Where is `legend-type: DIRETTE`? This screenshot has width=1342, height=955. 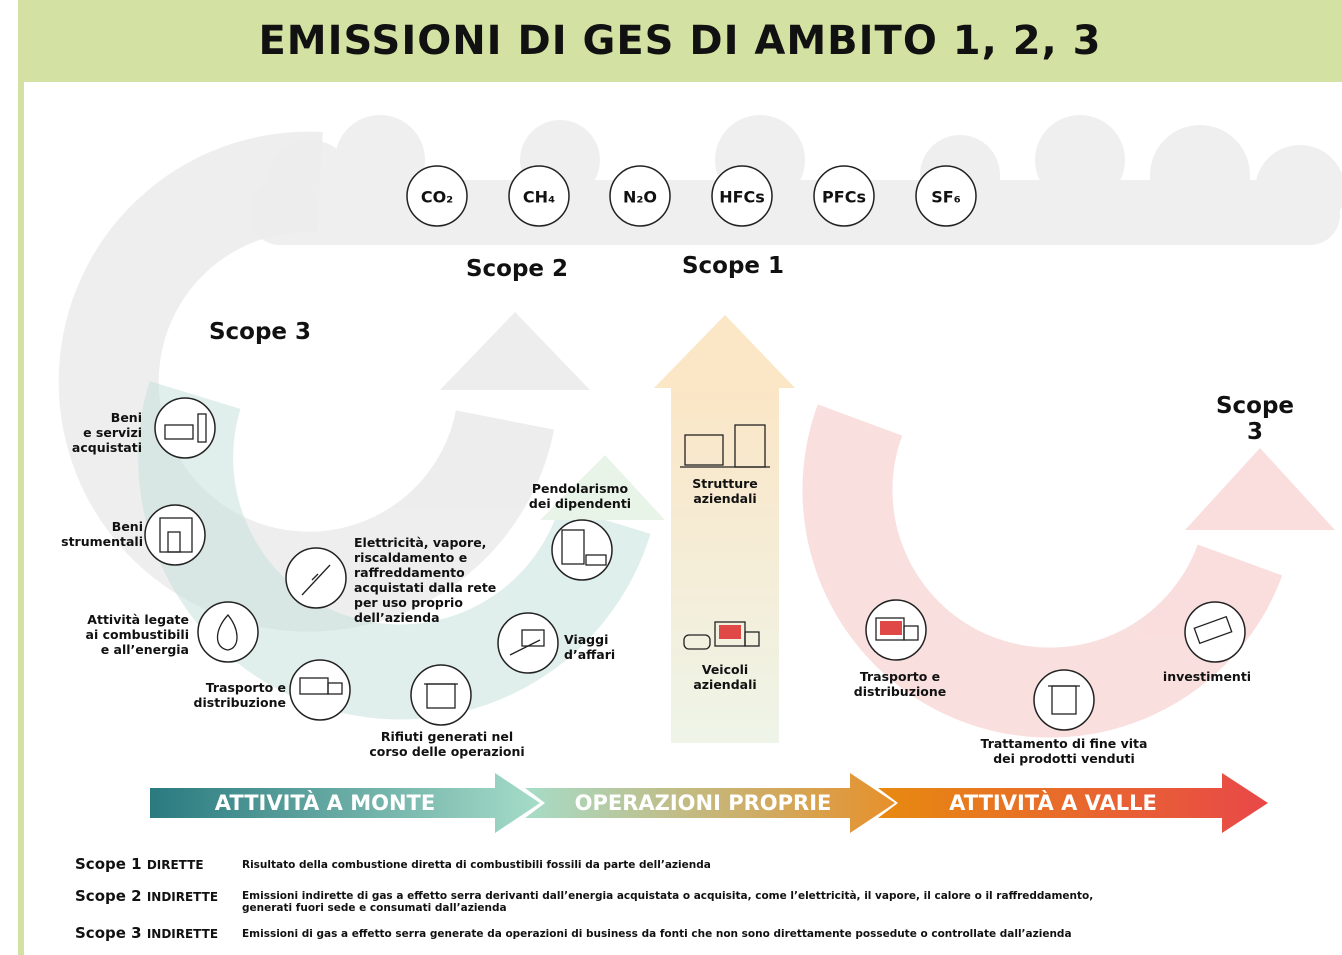
legend-type: DIRETTE is located at coordinates (175, 865).